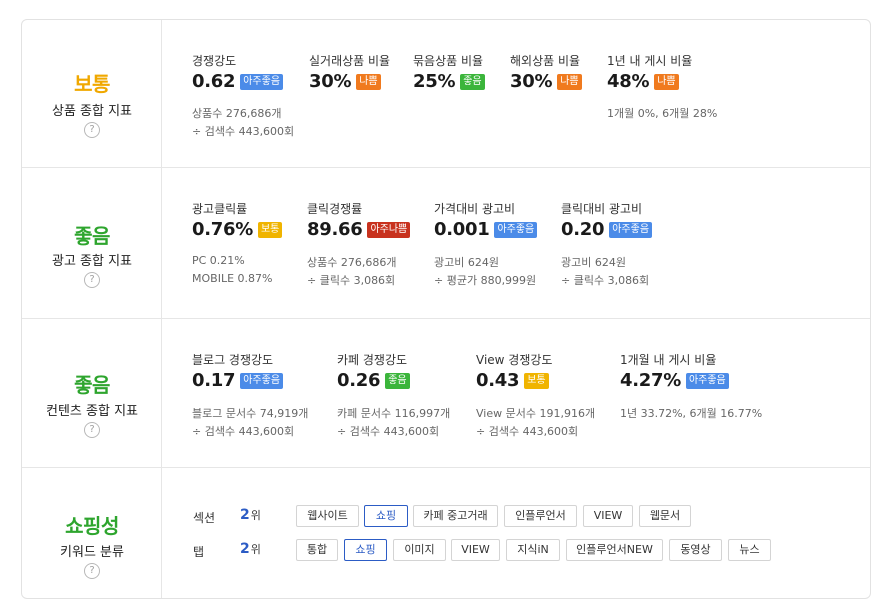 The height and width of the screenshot is (609, 885). Describe the element at coordinates (475, 550) in the screenshot. I see `tab-chip-view: VIEW` at that location.